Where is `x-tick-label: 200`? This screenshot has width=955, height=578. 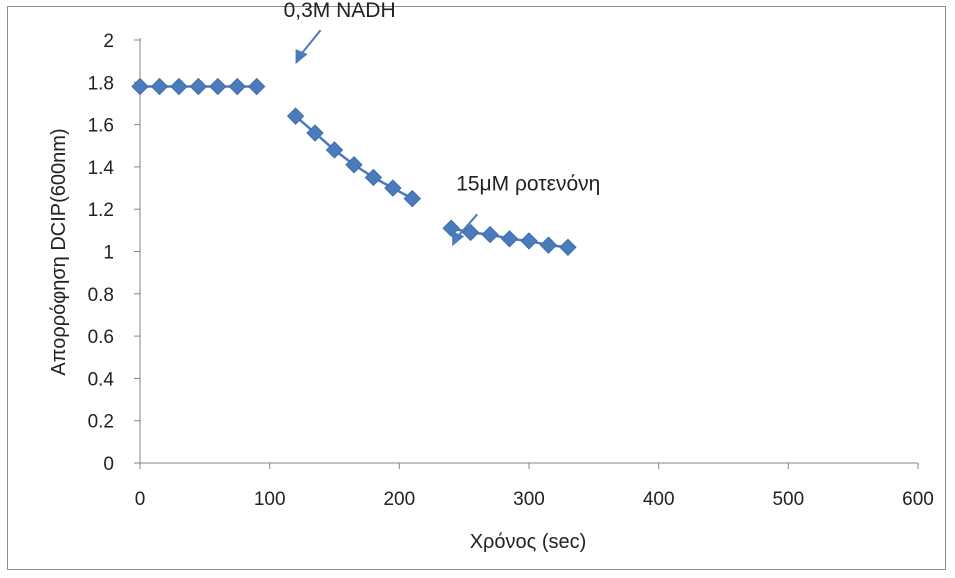 x-tick-label: 200 is located at coordinates (399, 499).